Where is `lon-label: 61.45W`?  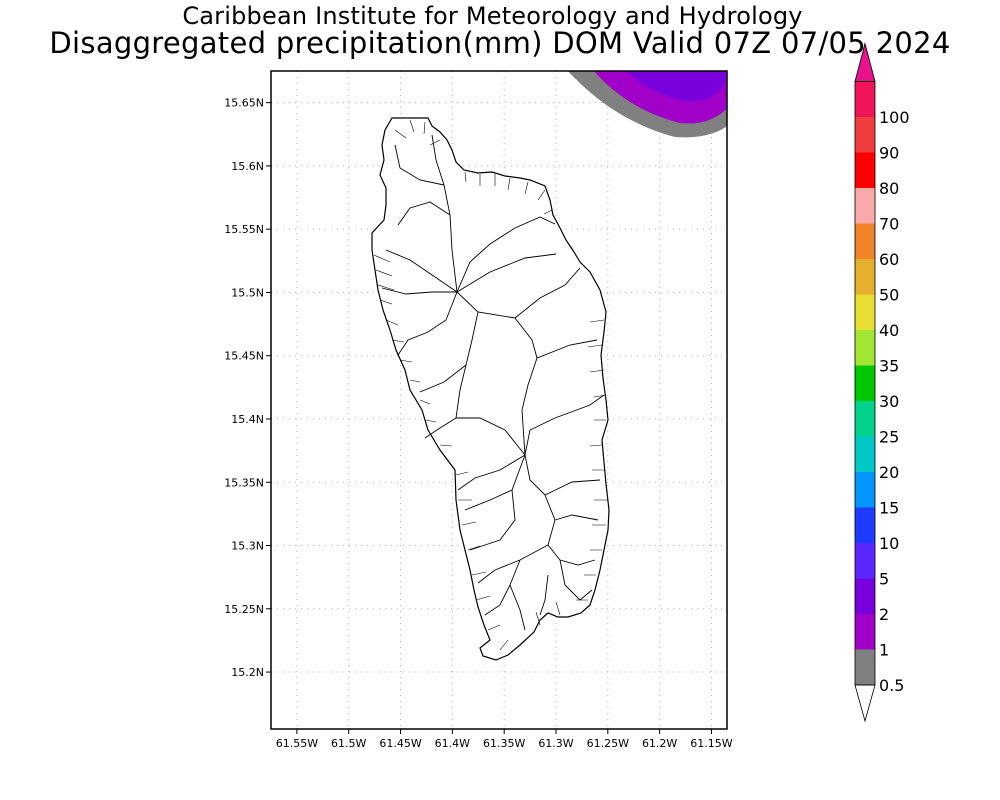
lon-label: 61.45W is located at coordinates (400, 743).